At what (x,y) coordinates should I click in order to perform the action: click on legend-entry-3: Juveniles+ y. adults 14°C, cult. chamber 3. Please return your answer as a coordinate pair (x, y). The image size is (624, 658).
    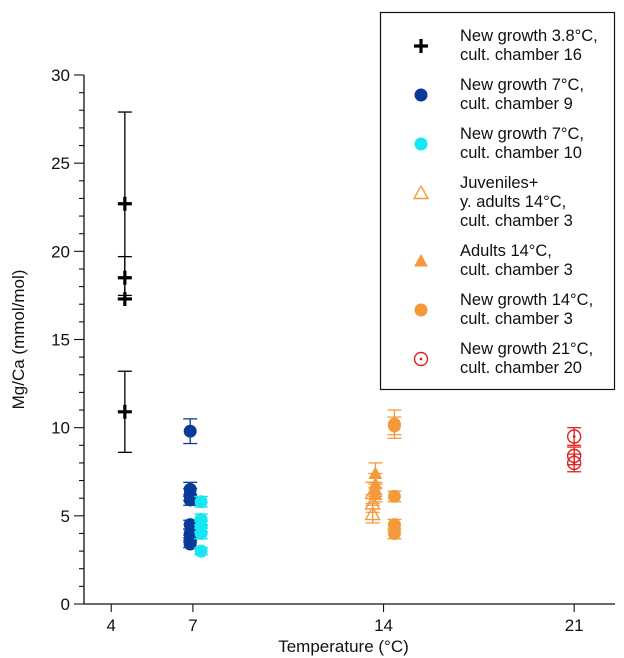
    Looking at the image, I should click on (492, 202).